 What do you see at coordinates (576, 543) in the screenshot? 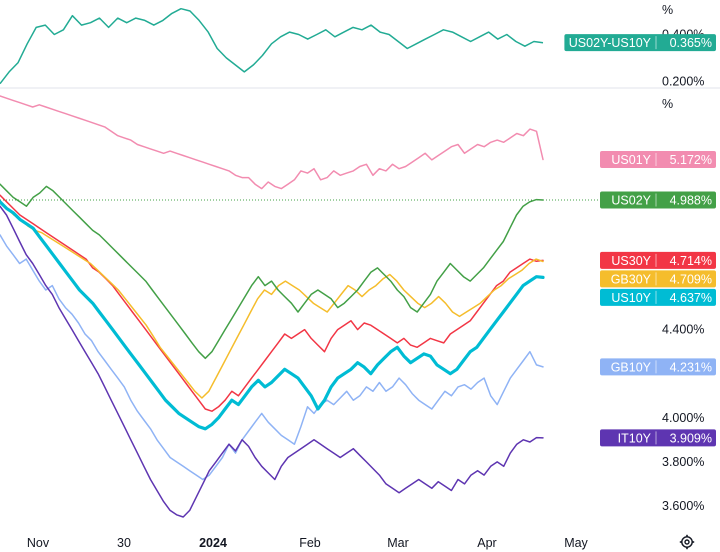
I see `x-tick-label: May` at bounding box center [576, 543].